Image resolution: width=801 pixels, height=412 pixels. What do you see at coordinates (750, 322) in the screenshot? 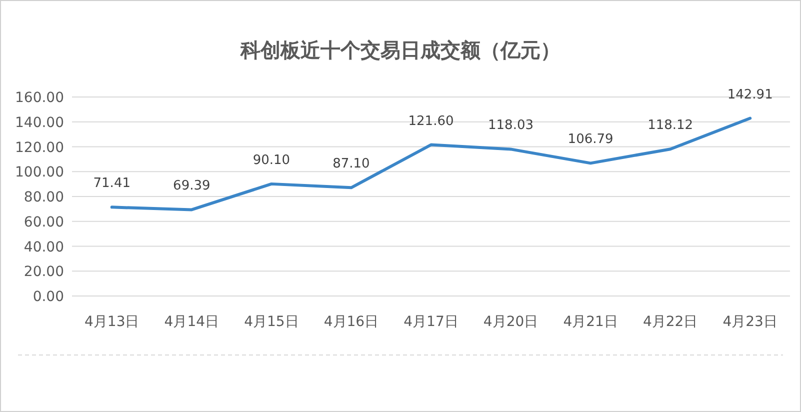
I see `x-tick-label: 4月23日` at bounding box center [750, 322].